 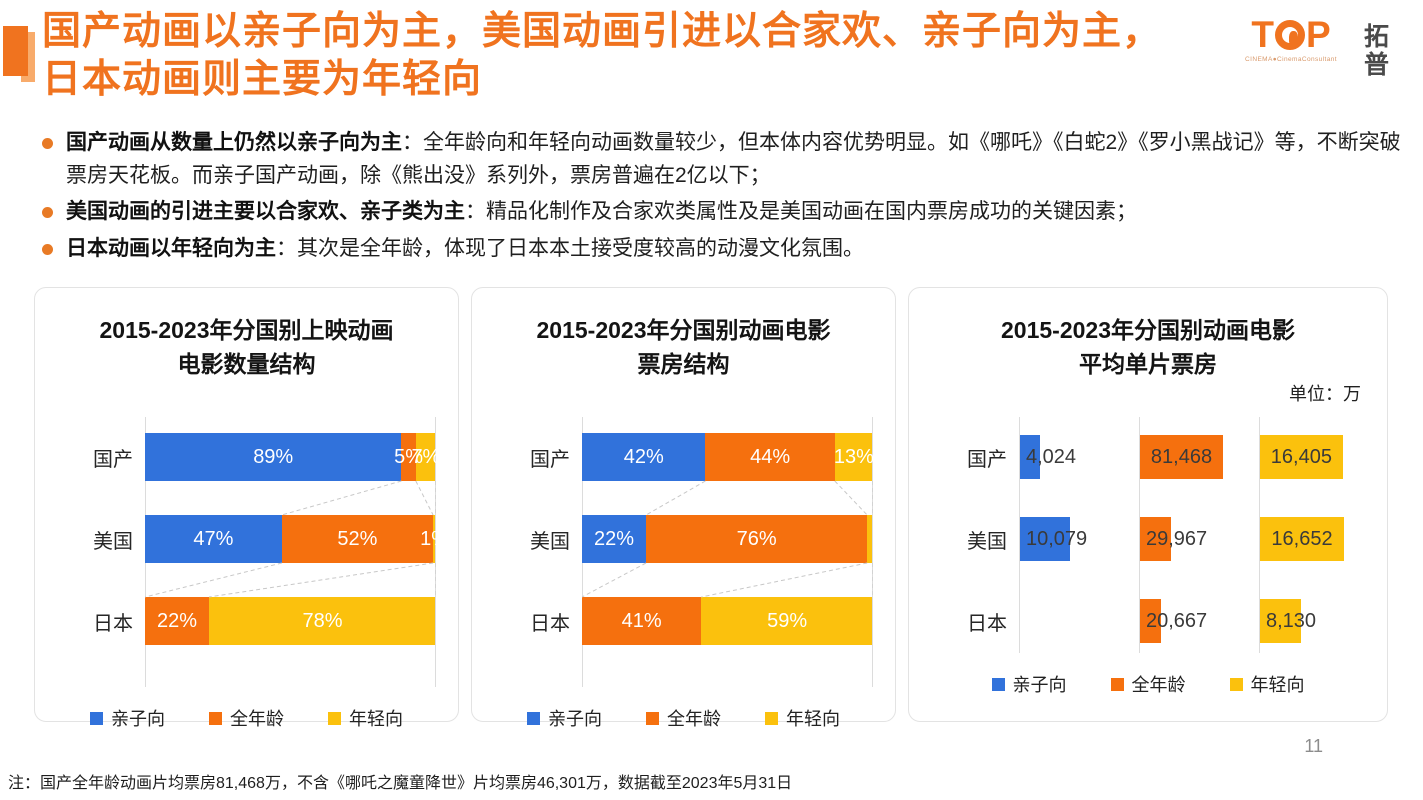 What do you see at coordinates (1376, 64) in the screenshot?
I see `logo-cn-char-2: 普` at bounding box center [1376, 64].